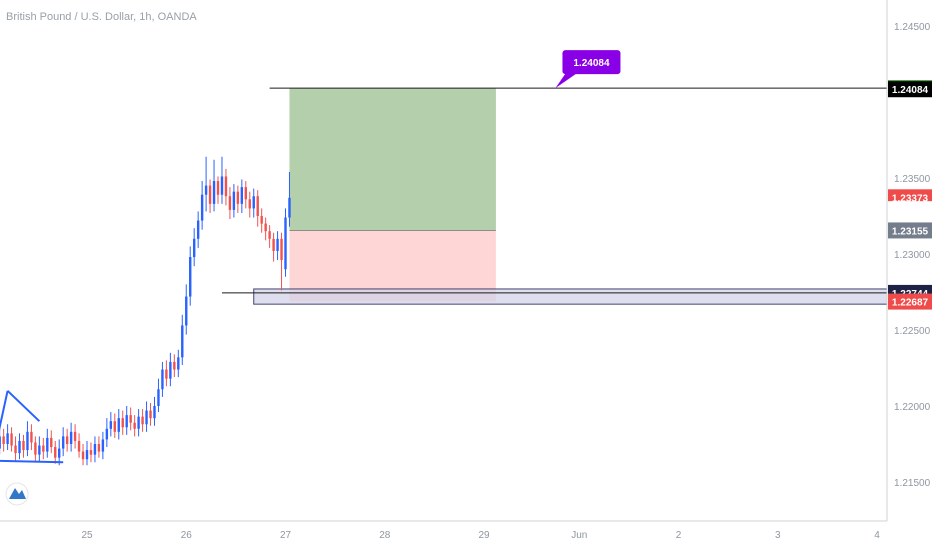  What do you see at coordinates (480, 535) in the screenshot?
I see `time-axis: 25 26 27 28 29 Jun 2 3 4` at bounding box center [480, 535].